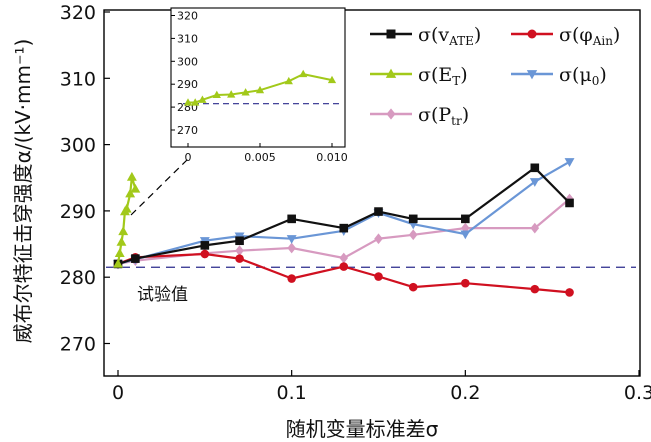 The width and height of the screenshot is (651, 442). Describe the element at coordinates (332, 157) in the screenshot. I see `inset-x-tick-label: 0.010` at that location.